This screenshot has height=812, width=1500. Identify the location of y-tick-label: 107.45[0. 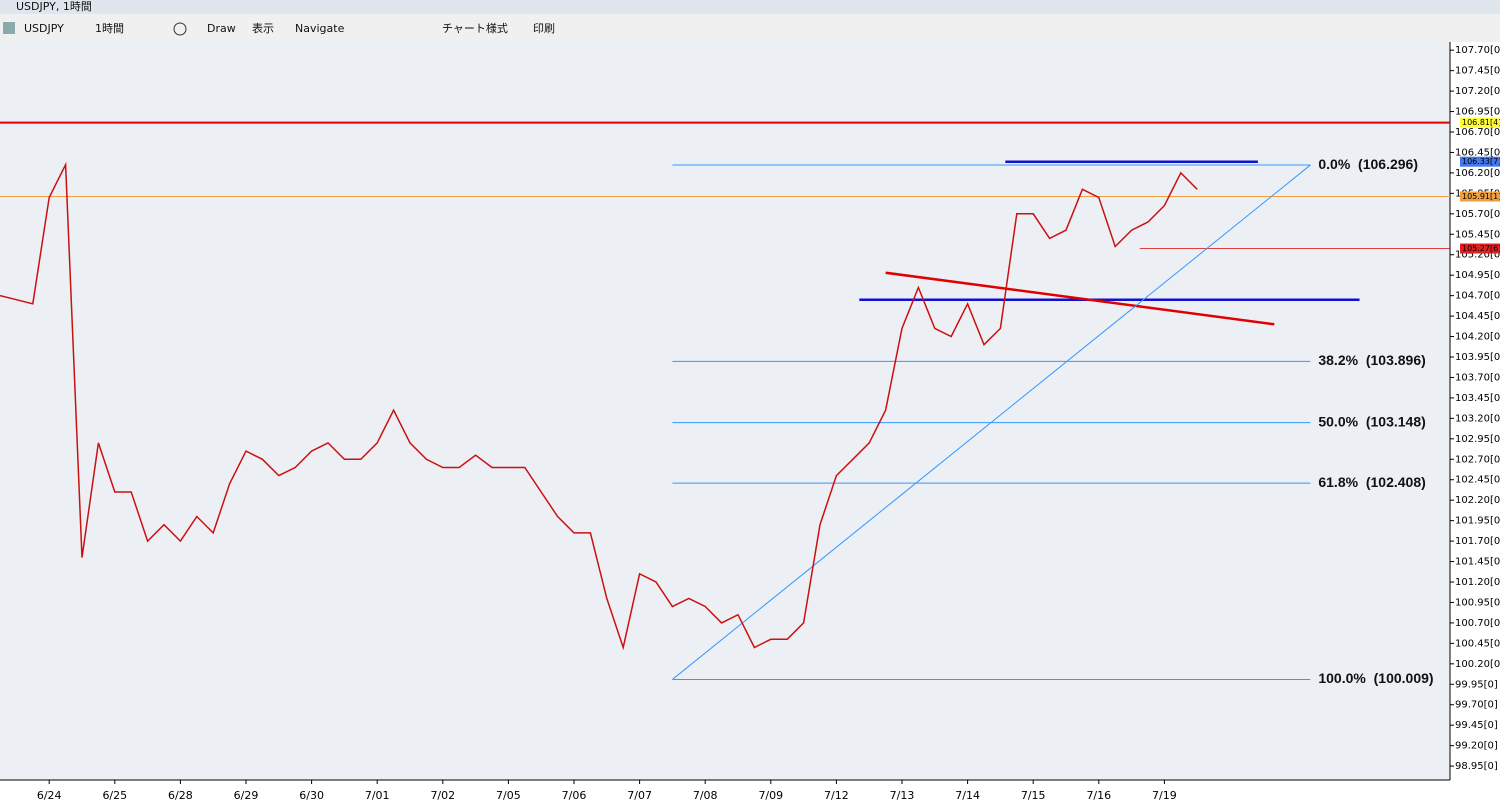
(1477, 71).